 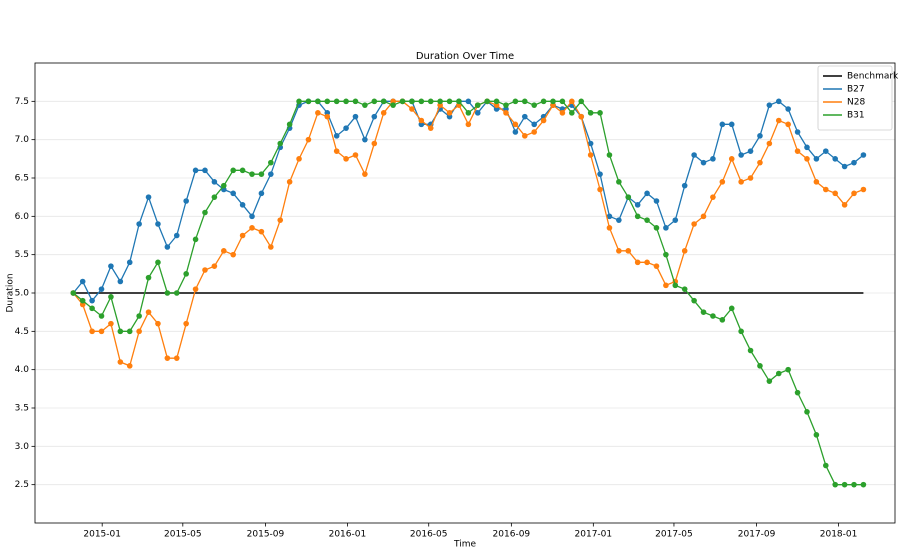 I want to click on y-tick-label: 6.5, so click(x=22, y=179).